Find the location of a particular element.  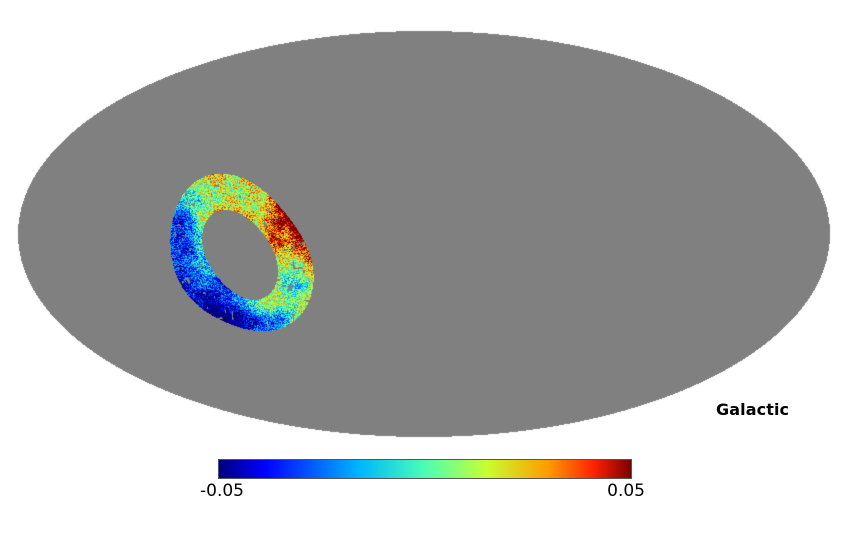

colorbar-max-label: 0.05 is located at coordinates (626, 491).